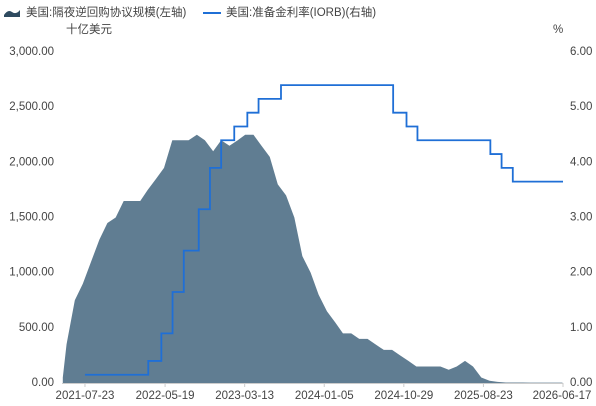  What do you see at coordinates (558, 30) in the screenshot?
I see `right-unit: %` at bounding box center [558, 30].